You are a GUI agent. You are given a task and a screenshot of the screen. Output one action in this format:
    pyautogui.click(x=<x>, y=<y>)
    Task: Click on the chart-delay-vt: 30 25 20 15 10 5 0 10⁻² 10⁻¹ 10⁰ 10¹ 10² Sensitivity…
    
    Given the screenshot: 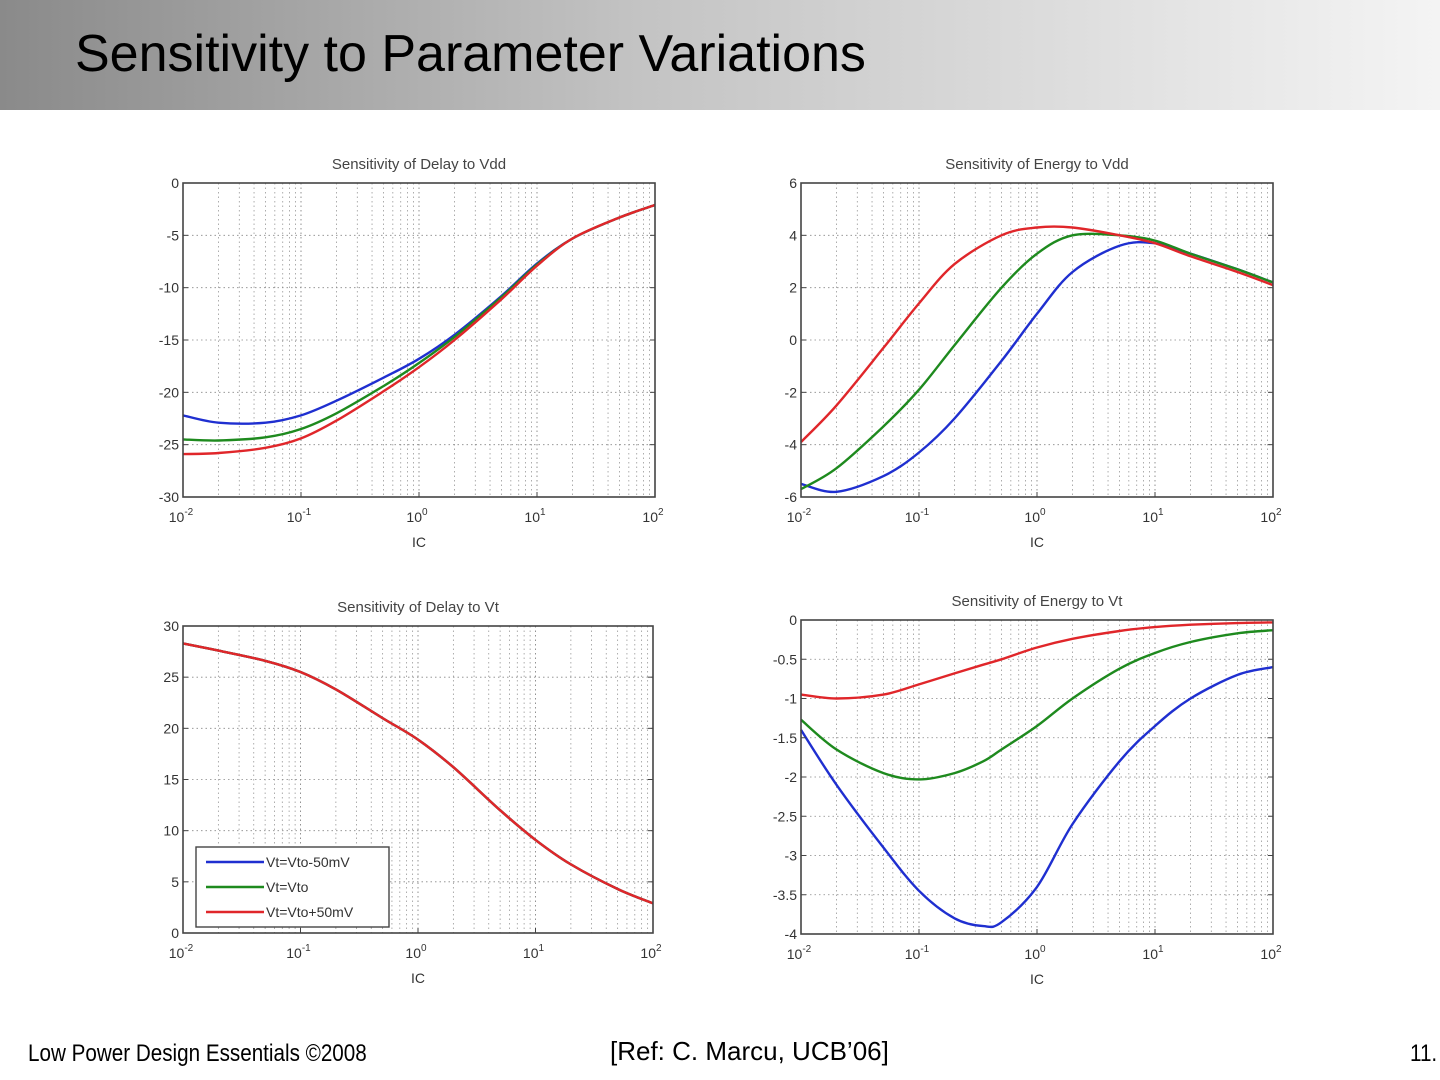 What is the action you would take?
    pyautogui.click(x=415, y=793)
    